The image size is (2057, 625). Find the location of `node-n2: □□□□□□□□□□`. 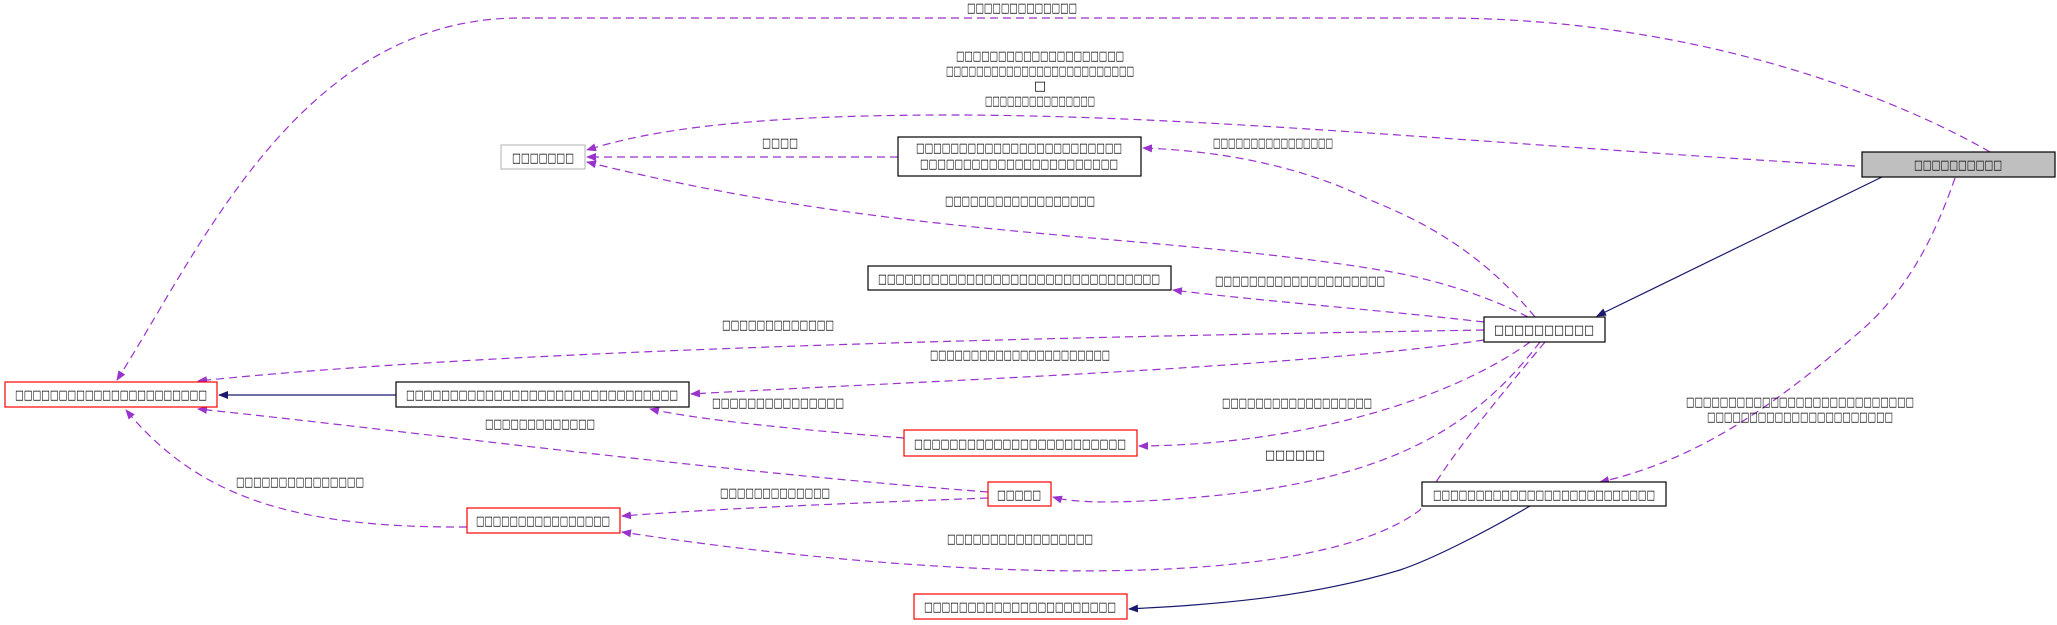

node-n2: □□□□□□□□□□ is located at coordinates (1544, 329).